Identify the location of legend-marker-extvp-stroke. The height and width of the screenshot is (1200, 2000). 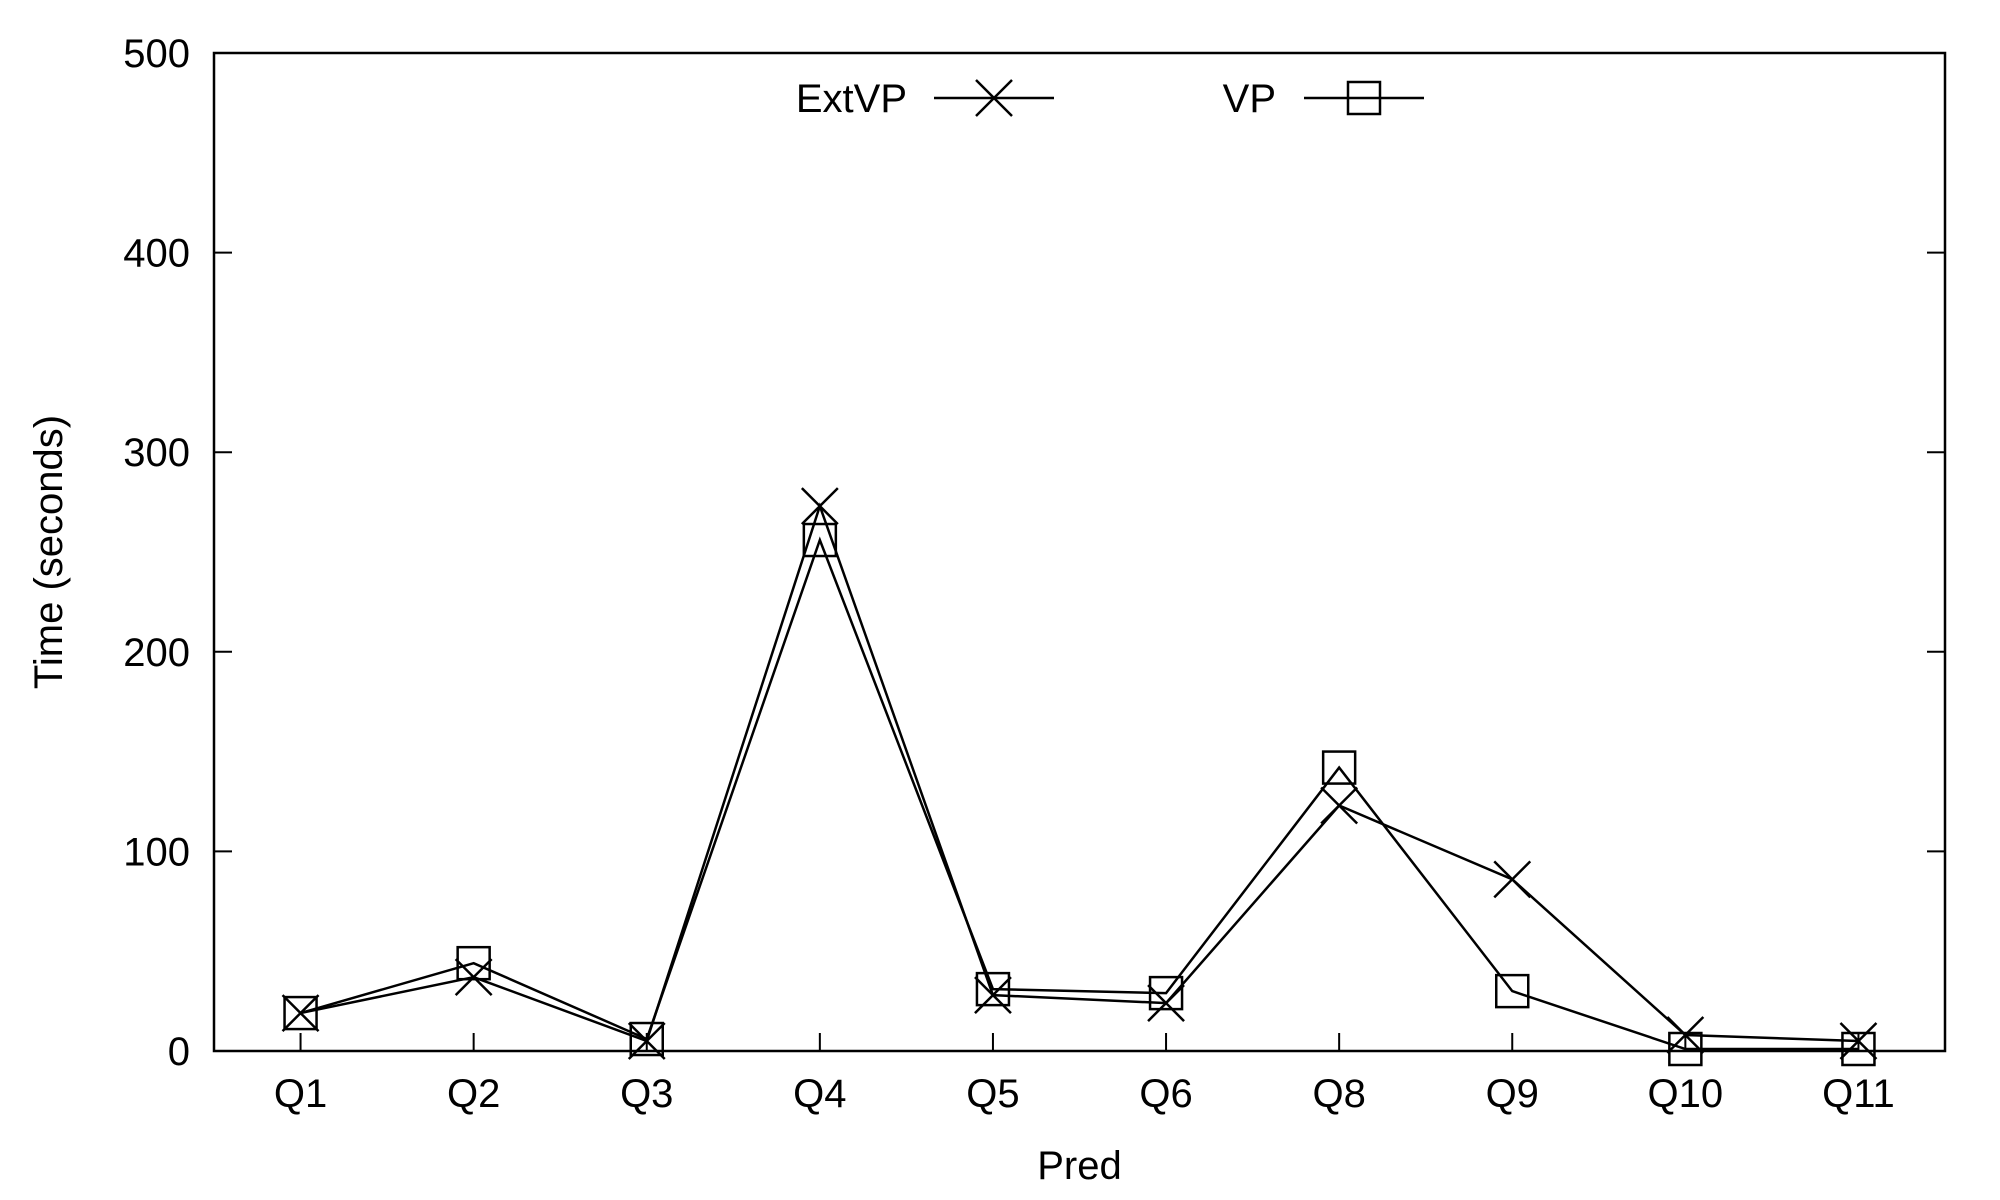
(994, 98).